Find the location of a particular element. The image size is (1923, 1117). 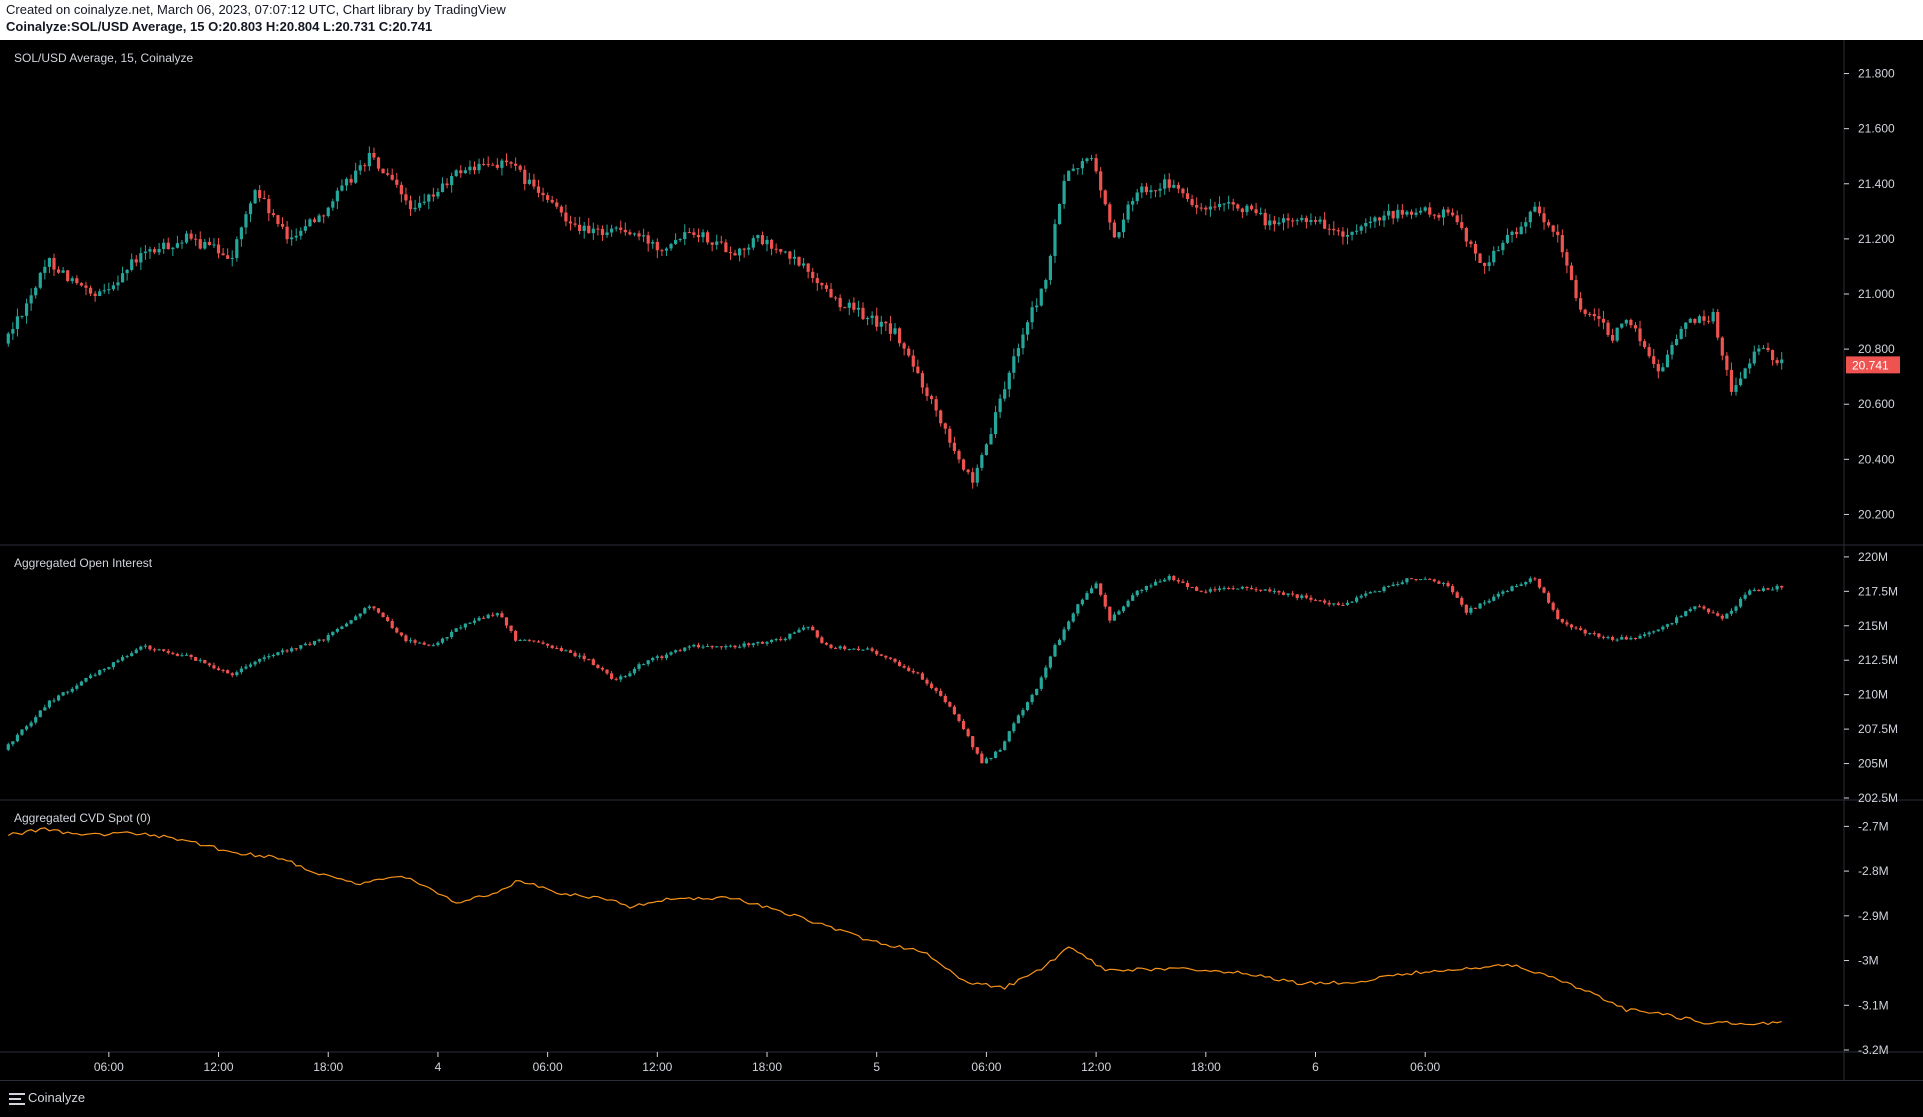

symbol-label: Coinalyze:SOL/USD Average, 15 is located at coordinates (105, 26).